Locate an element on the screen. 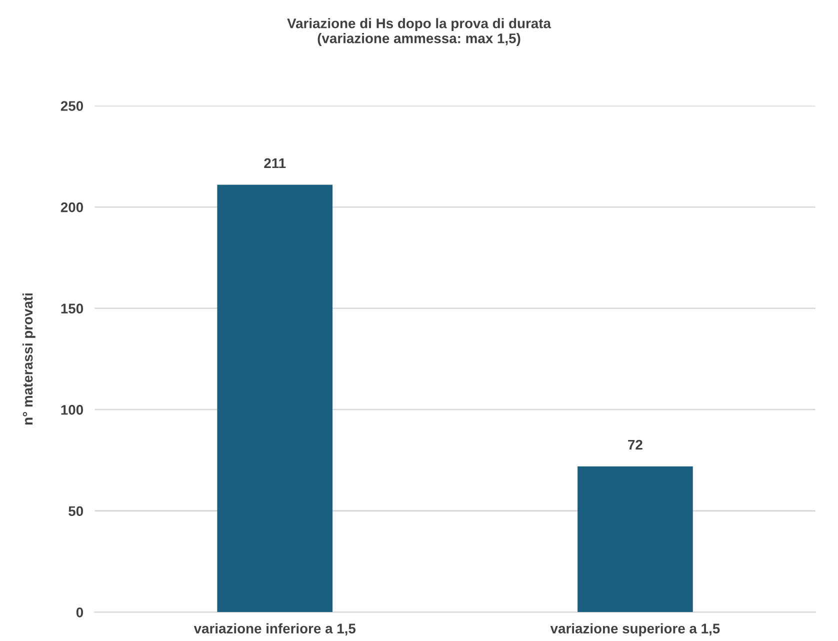  x-tick-label: variazione superiore a 1,5 is located at coordinates (635, 629).